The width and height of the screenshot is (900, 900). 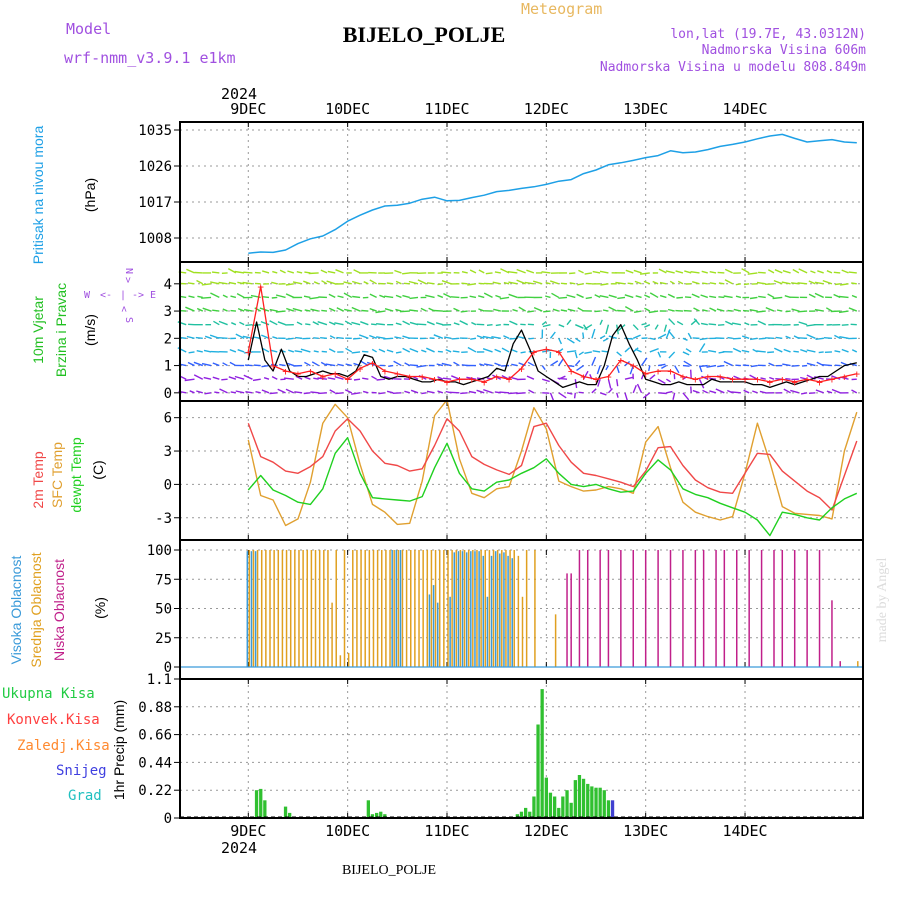 What do you see at coordinates (155, 167) in the screenshot?
I see `pressure-ytick-label: 1026` at bounding box center [155, 167].